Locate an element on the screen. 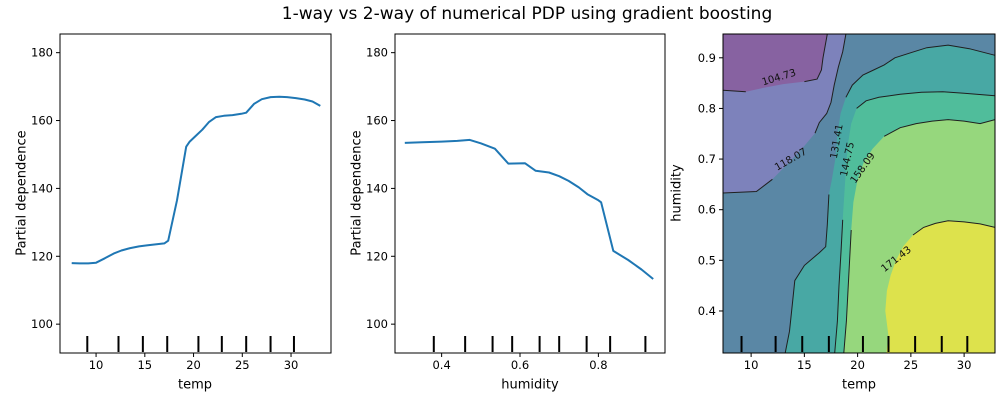  y-tick-label: 0.9 is located at coordinates (707, 58).